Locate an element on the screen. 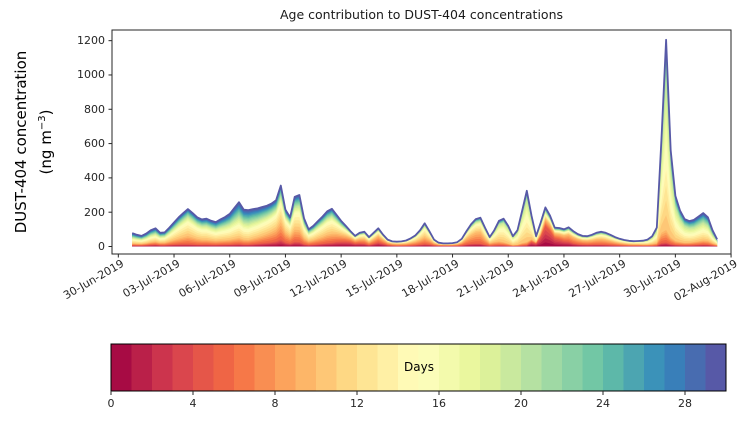 Image resolution: width=739 pixels, height=425 pixels. y-axis-label-line2: (ng m−3) is located at coordinates (46, 142).